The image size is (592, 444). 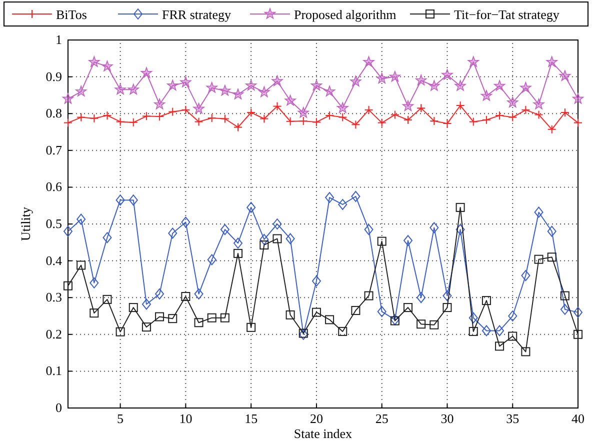 I want to click on y-tick-label: 0.2, so click(x=54, y=334).